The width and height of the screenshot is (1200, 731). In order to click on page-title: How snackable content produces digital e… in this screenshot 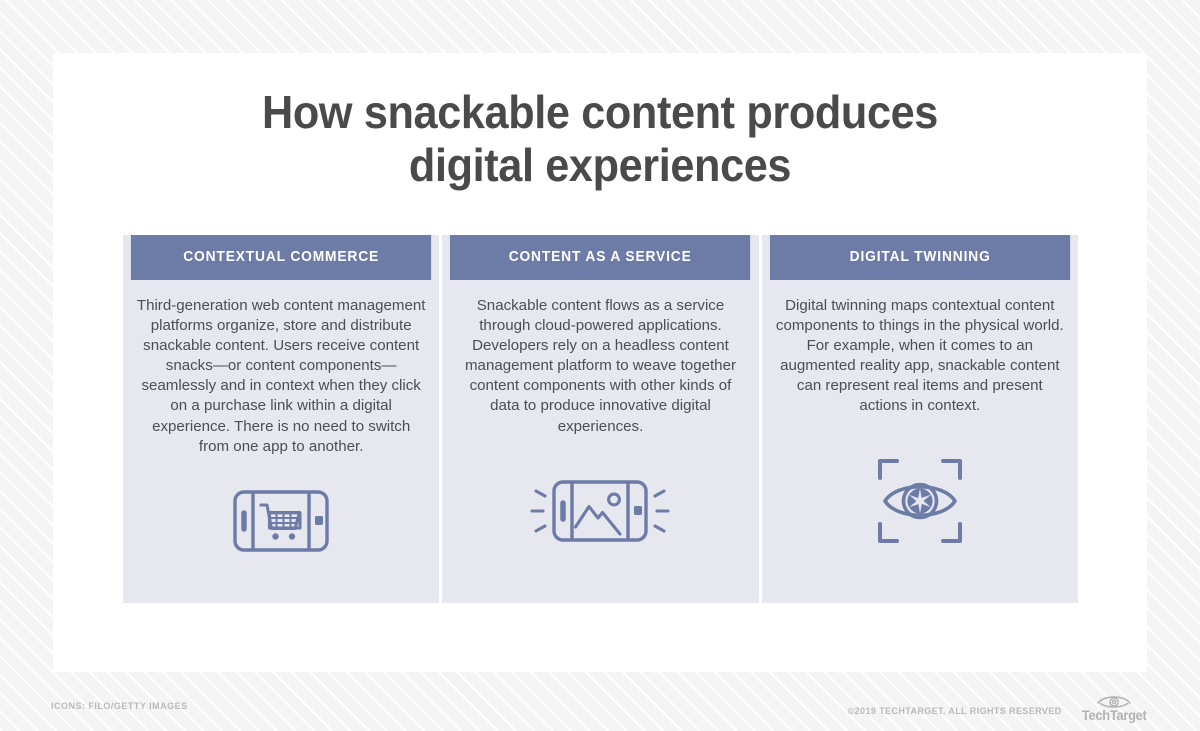, I will do `click(600, 139)`.